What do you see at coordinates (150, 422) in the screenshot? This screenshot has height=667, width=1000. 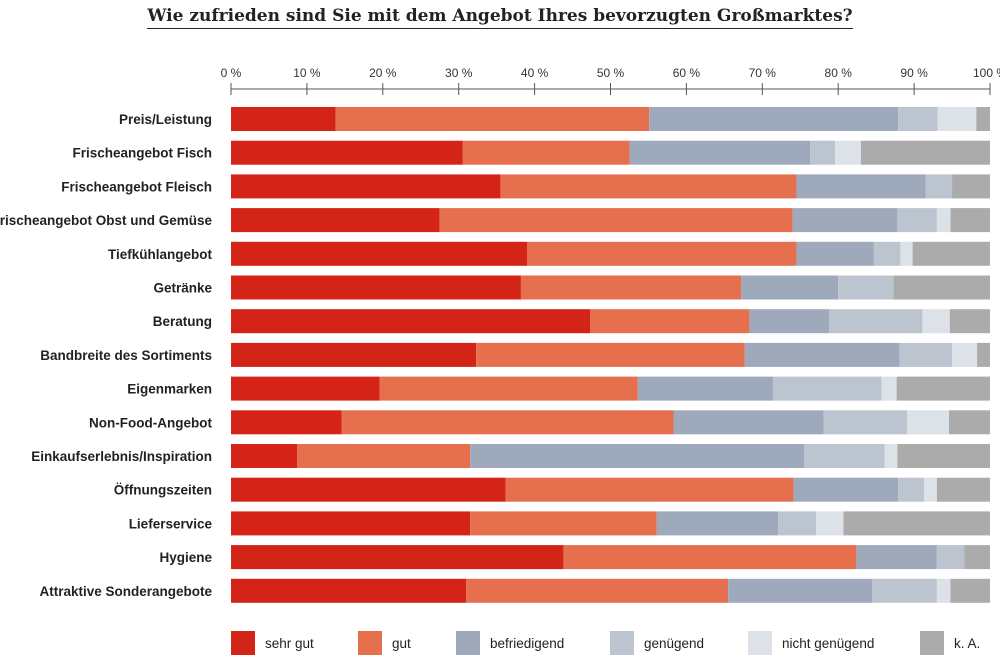 I see `category-label: Non-Food-Angebot` at bounding box center [150, 422].